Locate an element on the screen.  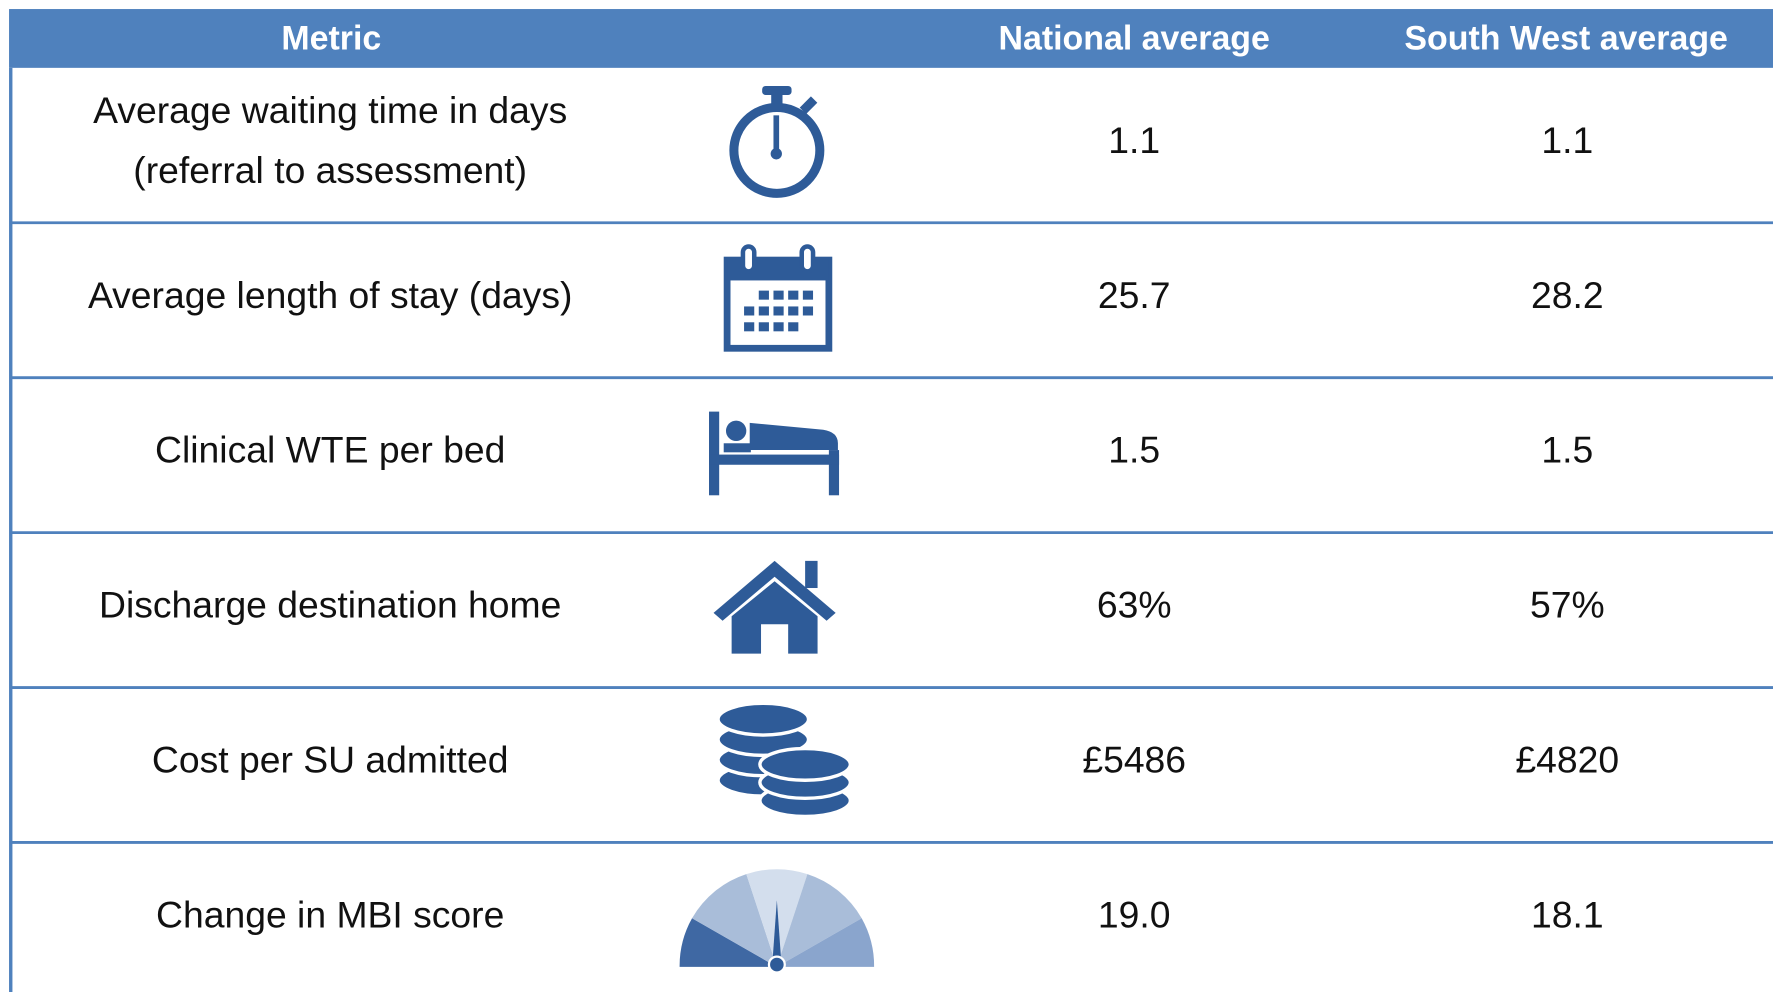
metric-label: Discharge destination home is located at coordinates (330, 605).